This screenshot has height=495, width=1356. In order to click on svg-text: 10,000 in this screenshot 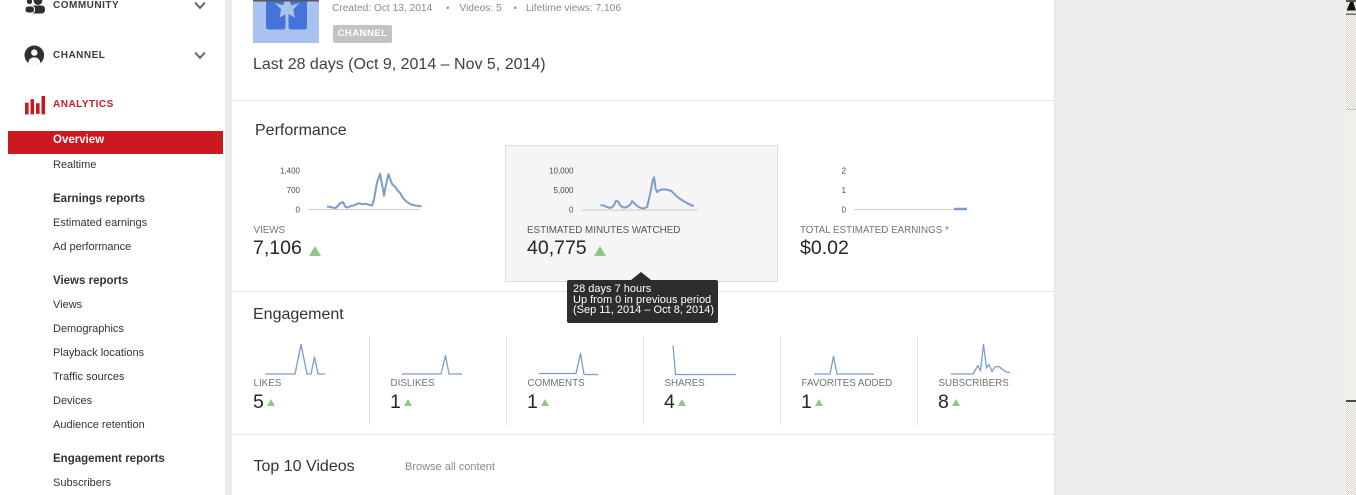, I will do `click(561, 170)`.